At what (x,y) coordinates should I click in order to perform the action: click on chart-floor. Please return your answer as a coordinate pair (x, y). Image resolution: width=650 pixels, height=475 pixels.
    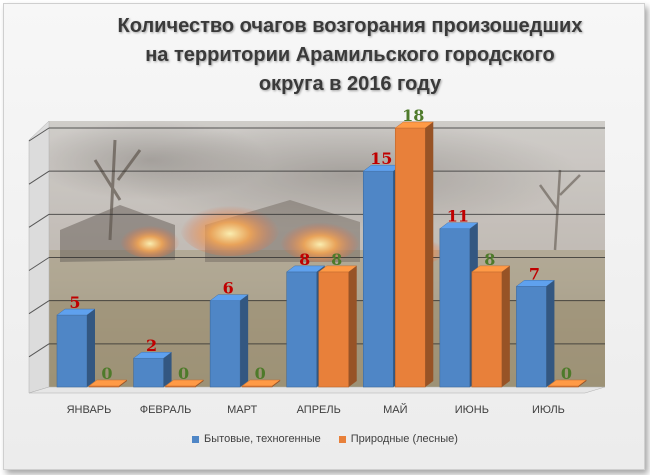
    Looking at the image, I should click on (317, 390).